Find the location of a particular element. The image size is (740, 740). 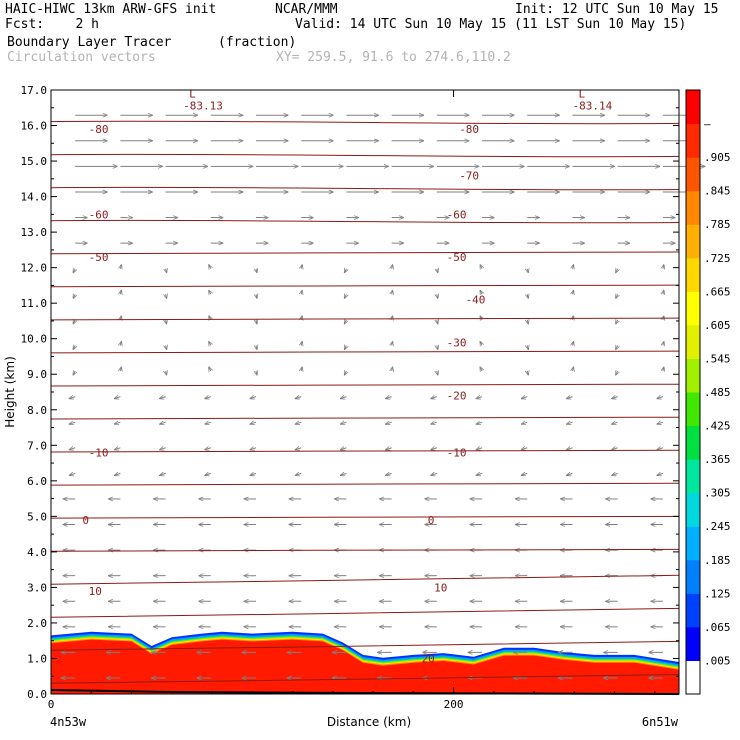

colorbar-label: .365 is located at coordinates (717, 459).